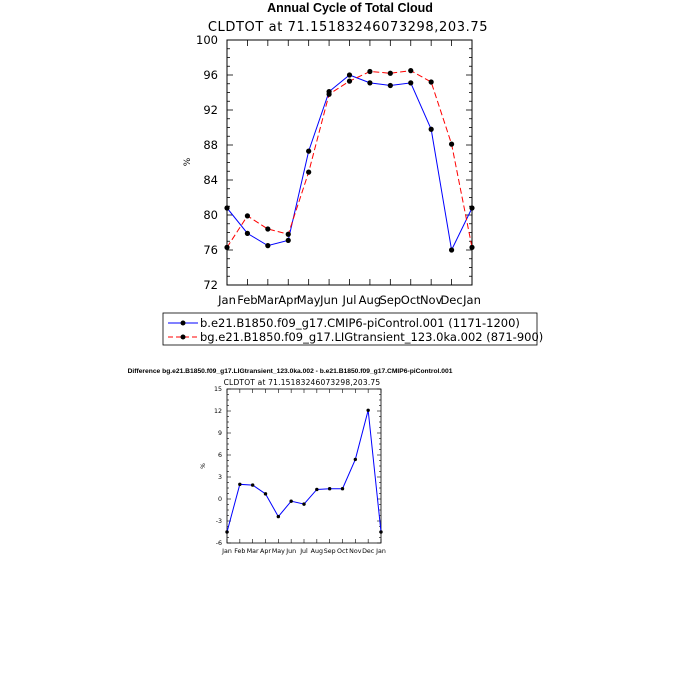 This screenshot has height=700, width=700. What do you see at coordinates (210, 145) in the screenshot?
I see `y-tick-label: 88` at bounding box center [210, 145].